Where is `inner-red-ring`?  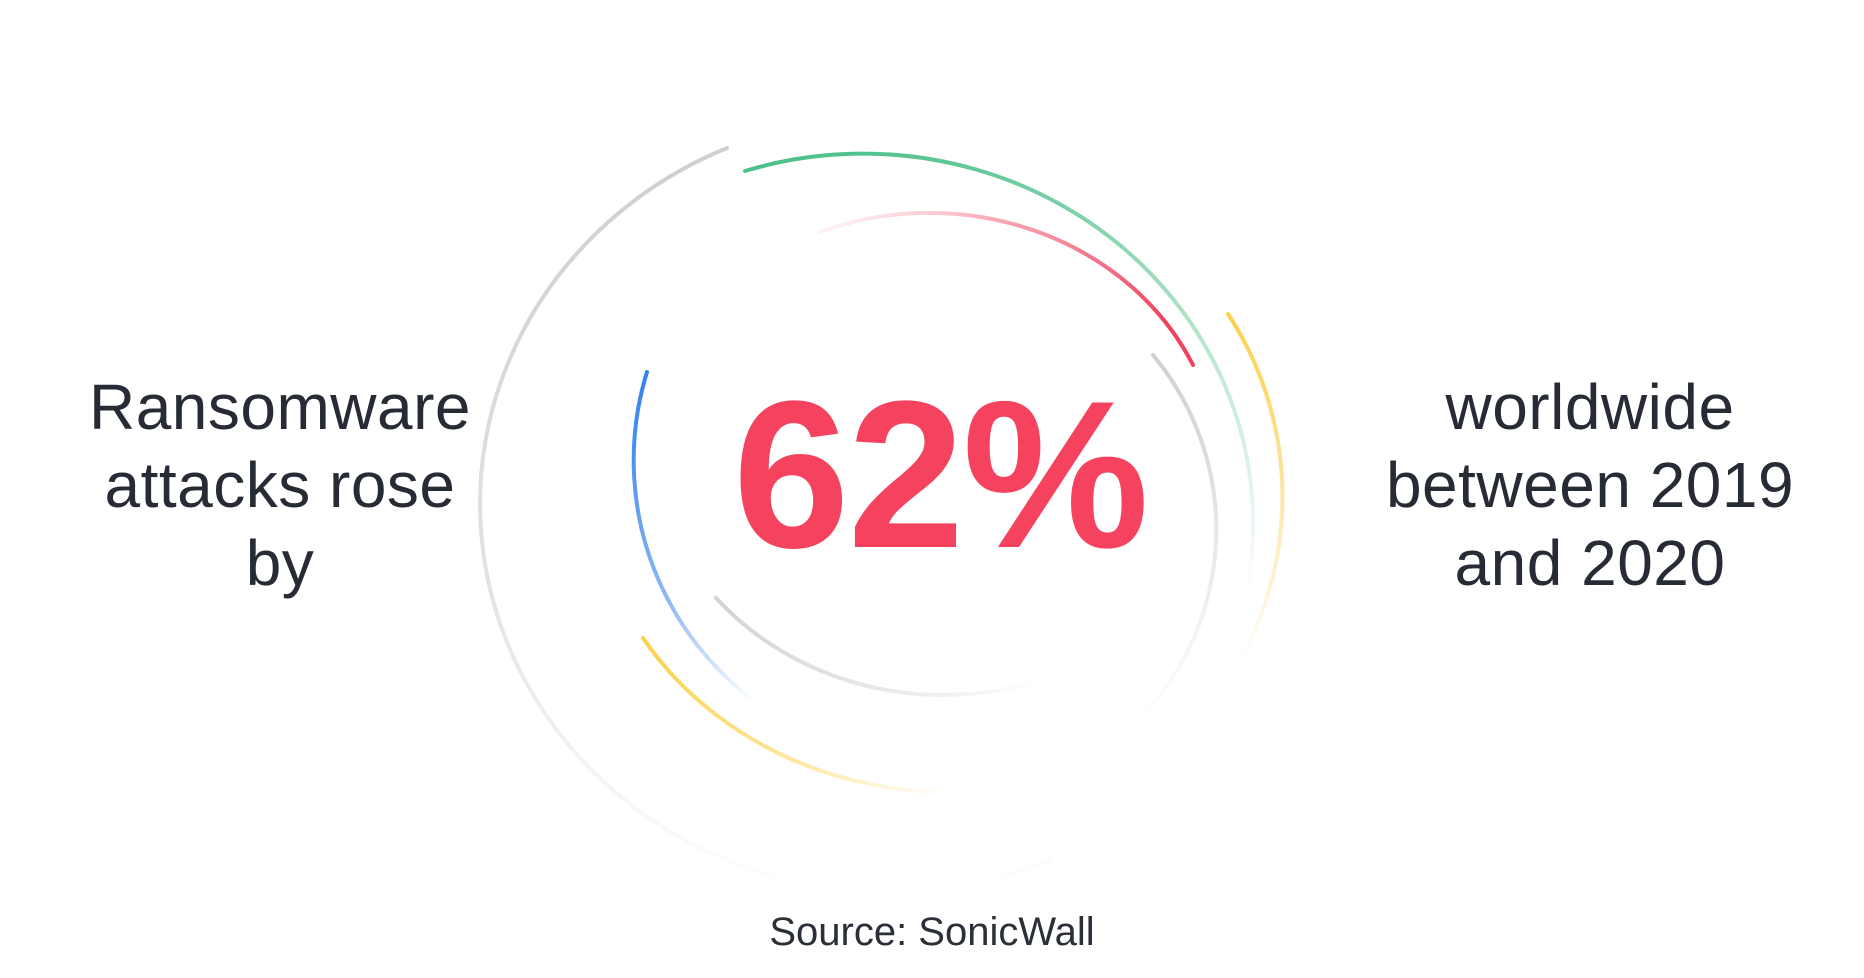 inner-red-ring is located at coordinates (1006, 288).